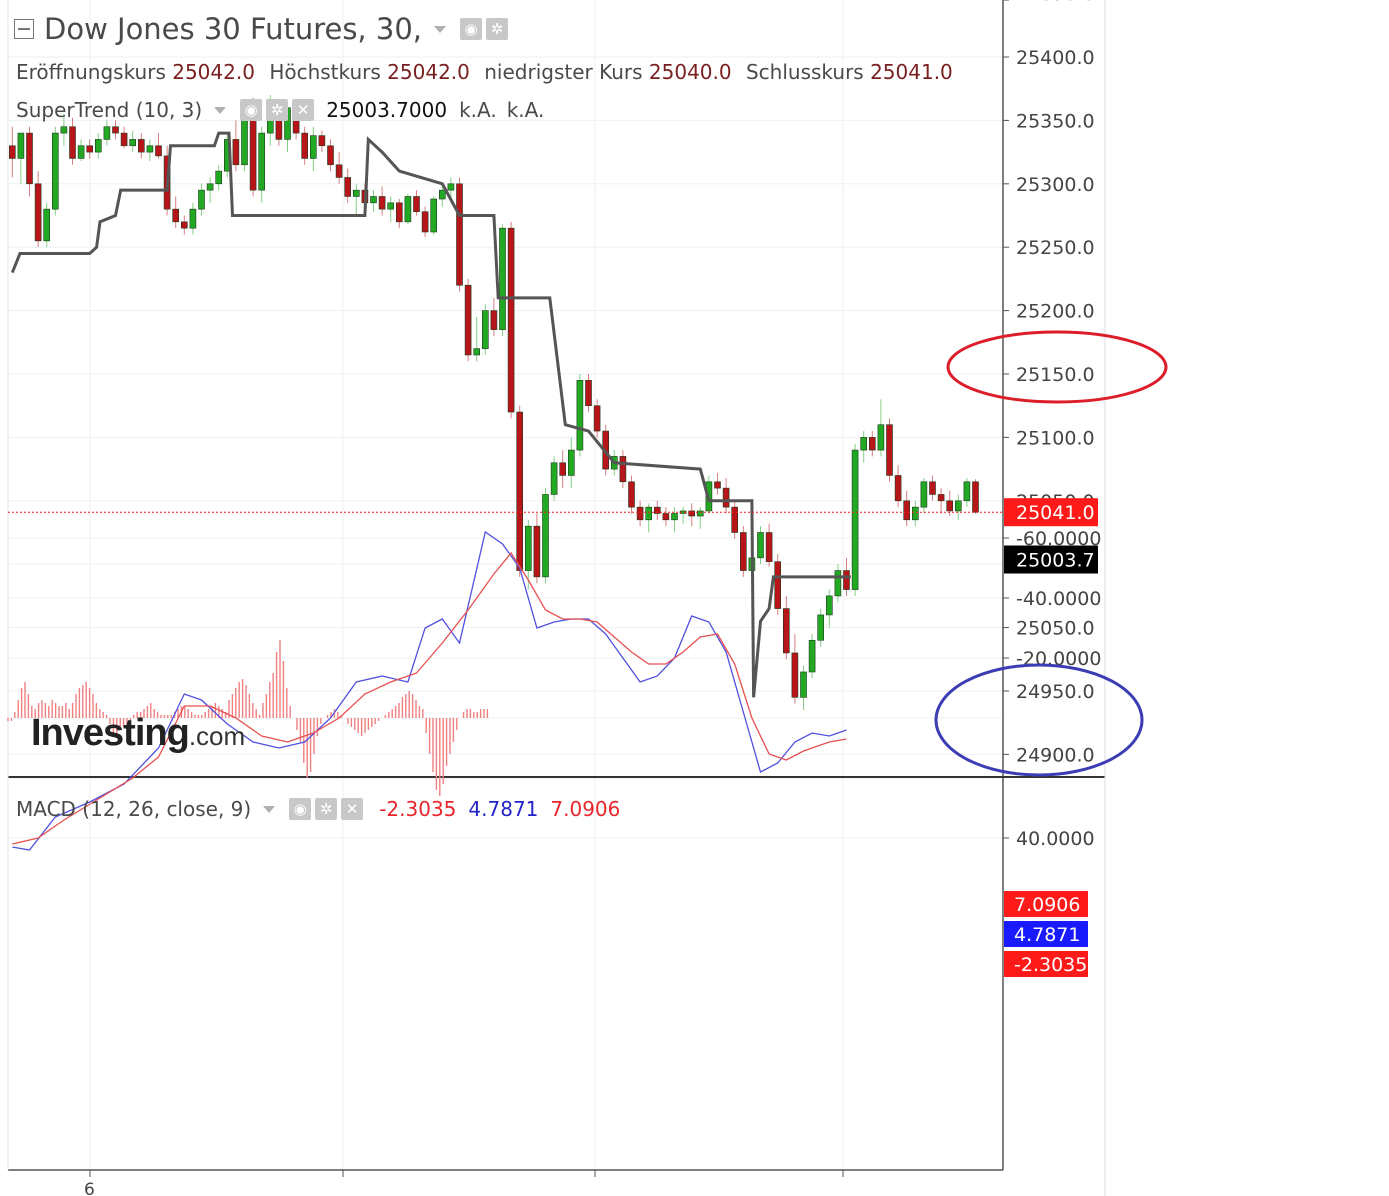 This screenshot has height=1196, width=1389. Describe the element at coordinates (138, 733) in the screenshot. I see `investing-logo: Investing.com` at that location.